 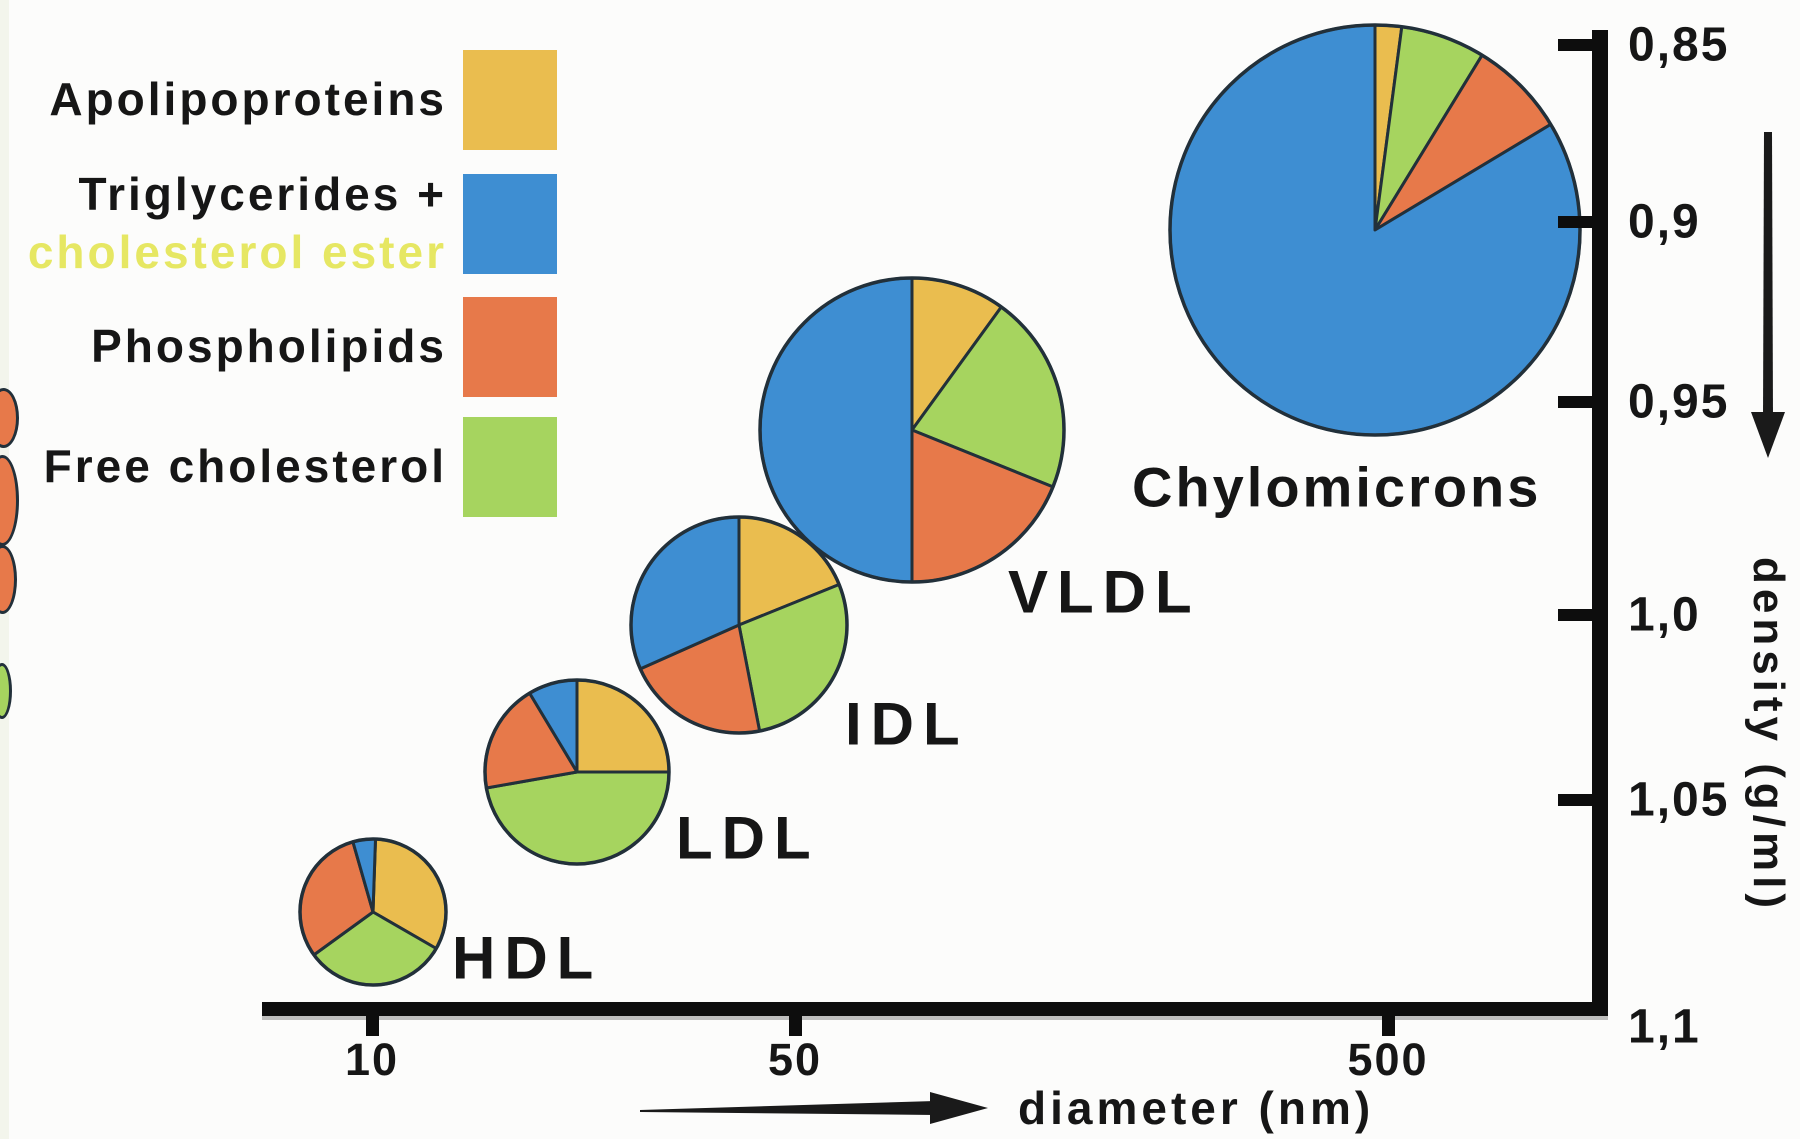 I want to click on y-axis-title: density (g/ml), so click(x=1768, y=735).